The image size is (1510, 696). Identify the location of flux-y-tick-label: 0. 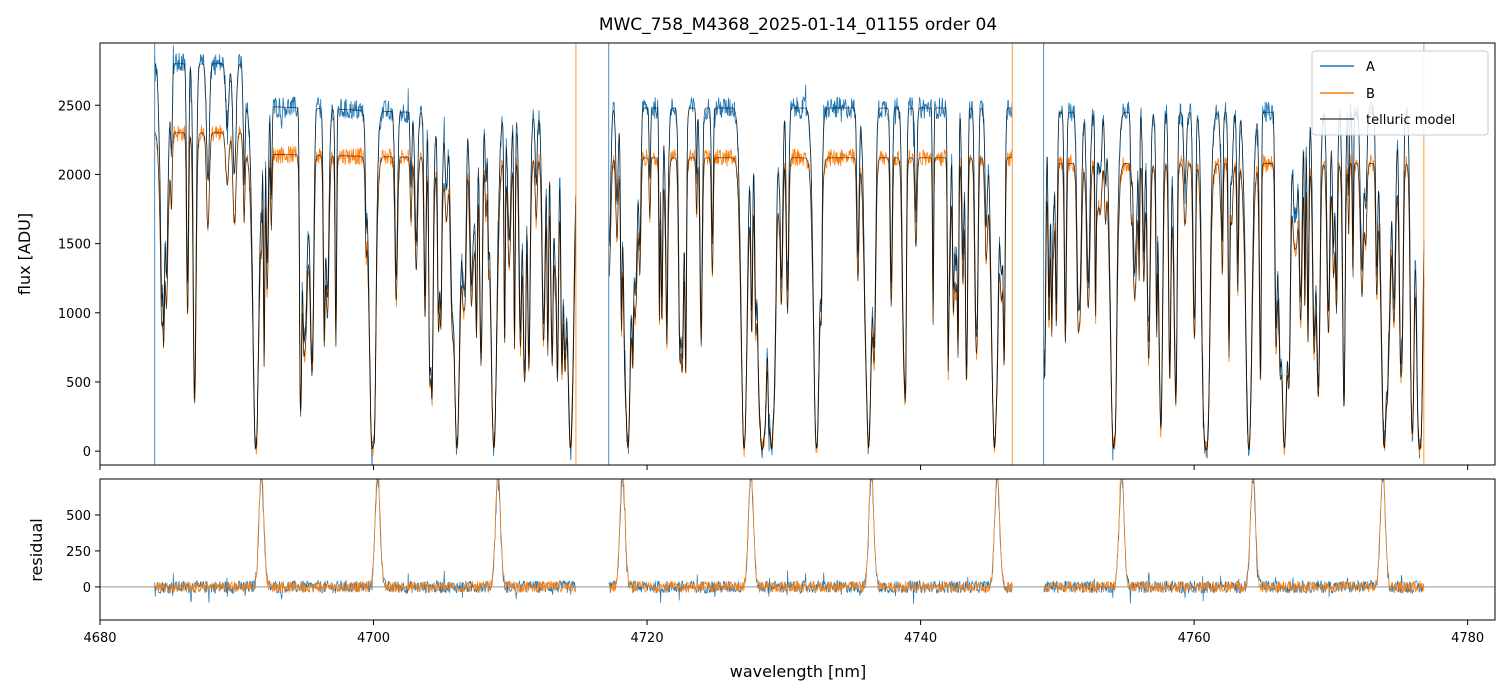
(87, 452).